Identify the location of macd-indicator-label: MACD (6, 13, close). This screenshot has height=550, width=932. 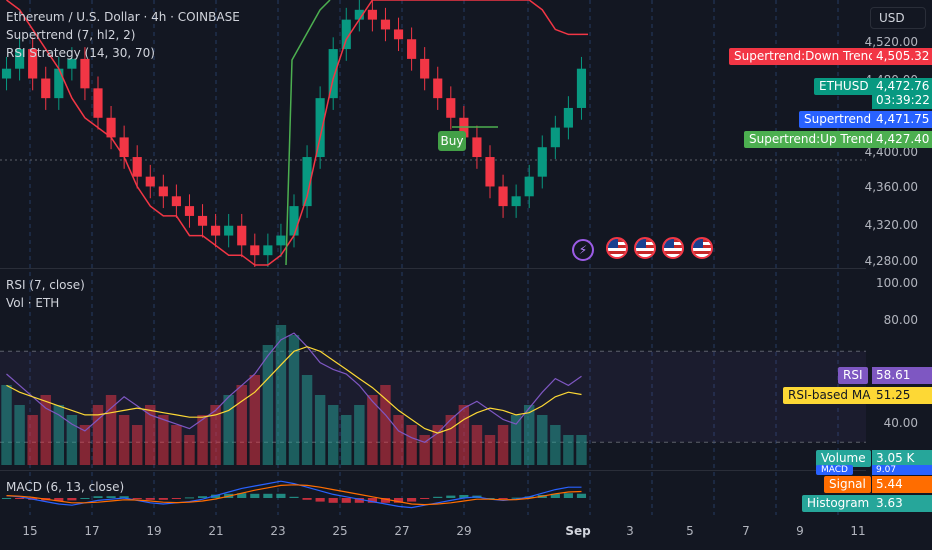
(65, 487).